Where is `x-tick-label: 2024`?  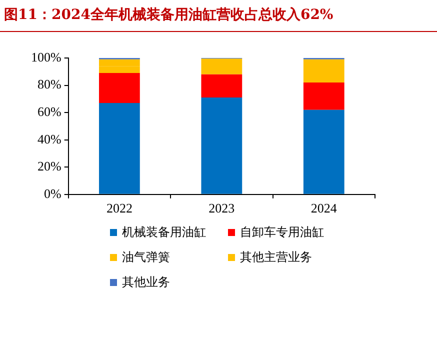
x-tick-label: 2024 is located at coordinates (324, 208).